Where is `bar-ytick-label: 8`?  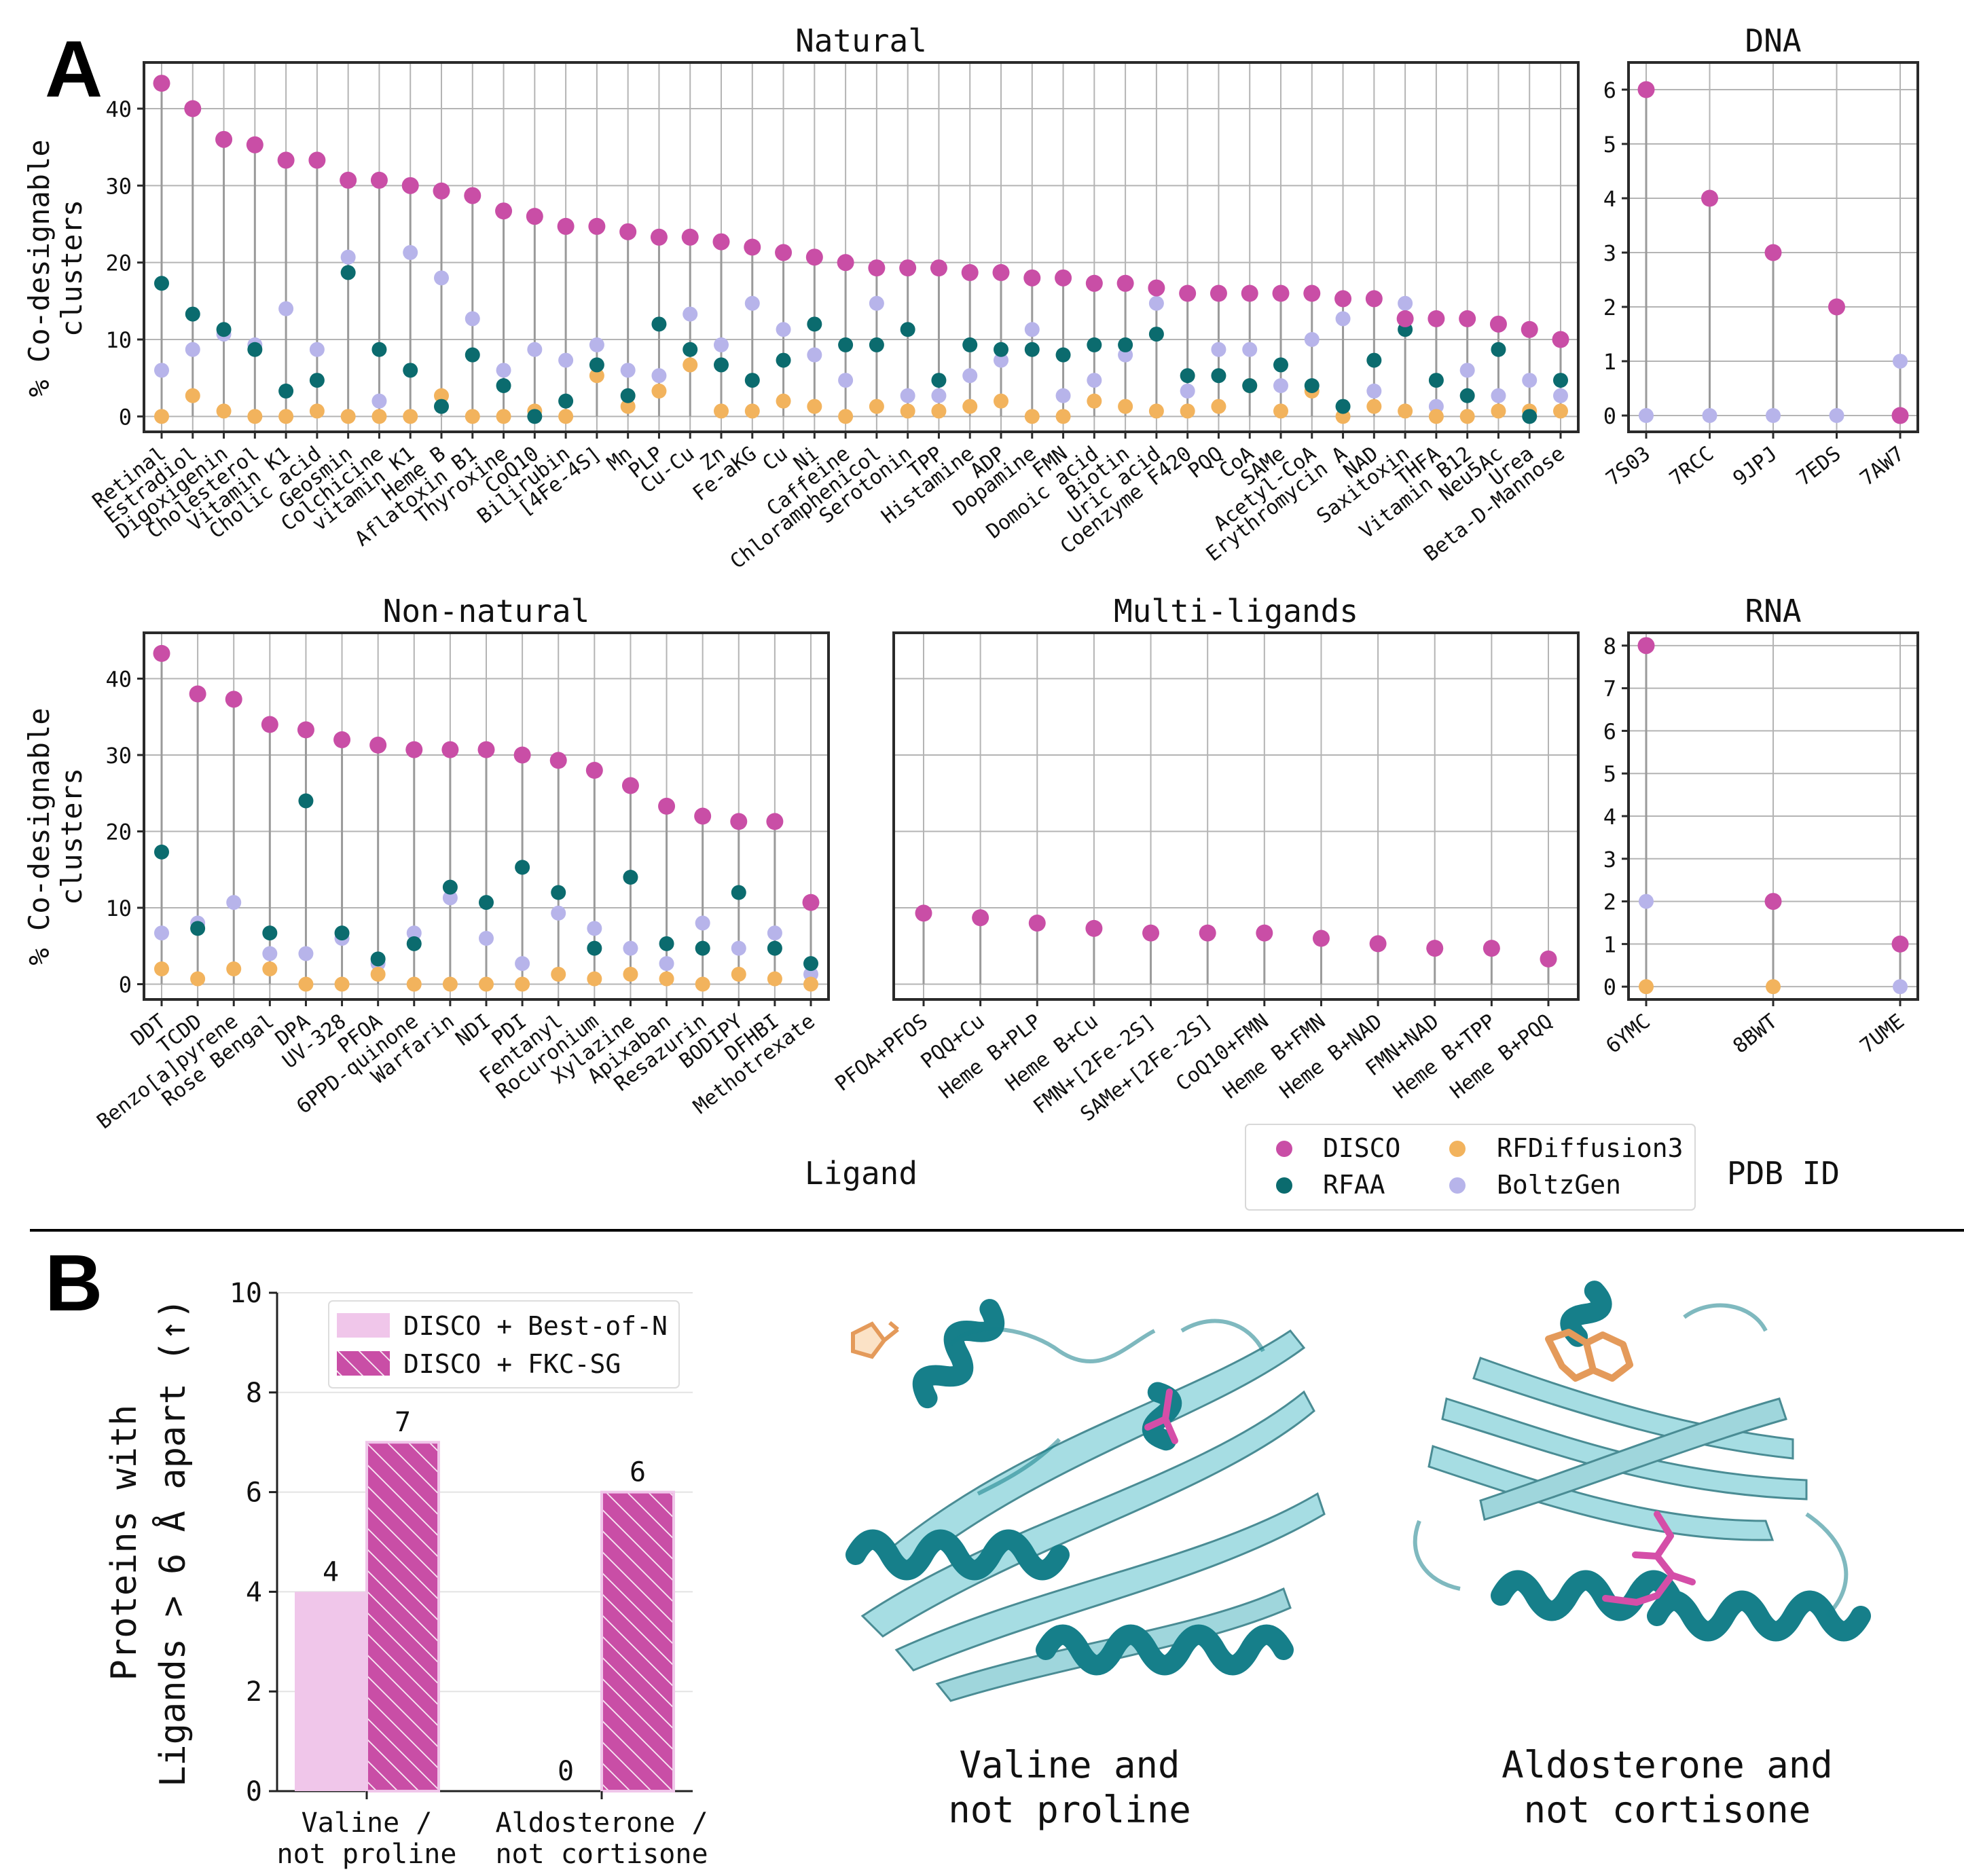
bar-ytick-label: 8 is located at coordinates (254, 1393).